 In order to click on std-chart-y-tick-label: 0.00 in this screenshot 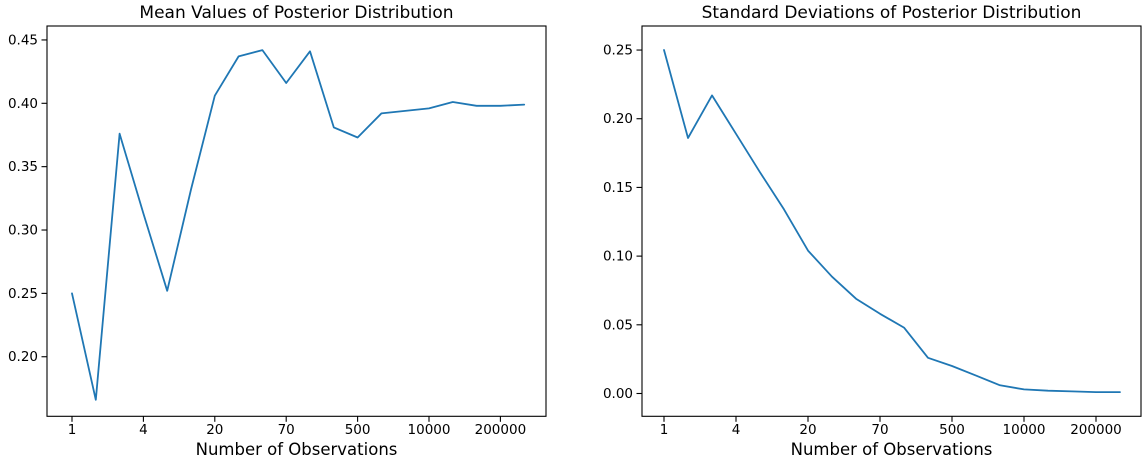, I will do `click(618, 394)`.